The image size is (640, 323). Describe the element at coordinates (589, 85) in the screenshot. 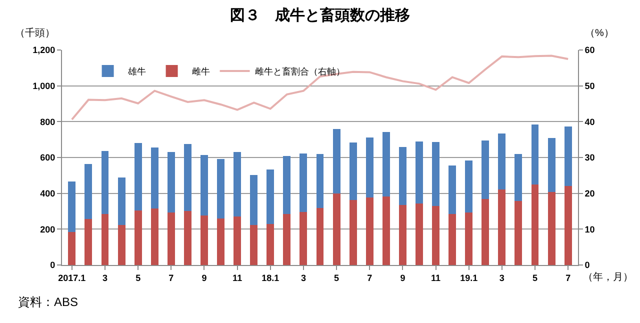

I see `y2-tick-label: 50` at that location.